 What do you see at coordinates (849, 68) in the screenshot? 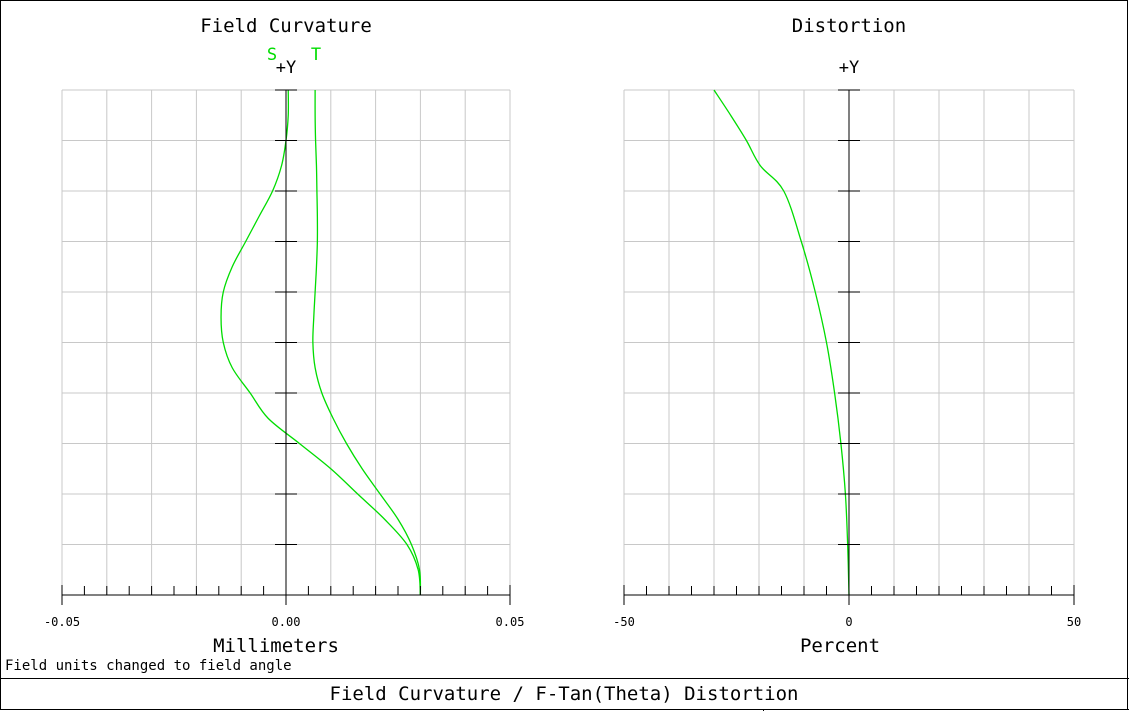
I see `distortion-y-label: +Y` at bounding box center [849, 68].